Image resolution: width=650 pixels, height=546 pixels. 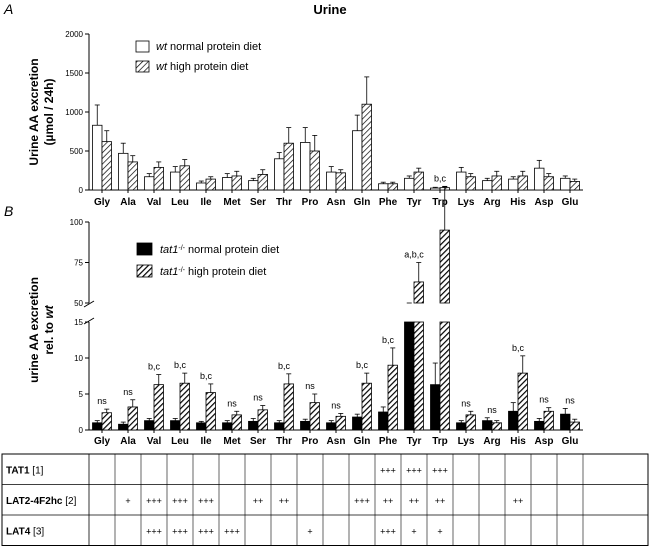 I want to click on chart-b-category-label: Met, so click(x=232, y=441).